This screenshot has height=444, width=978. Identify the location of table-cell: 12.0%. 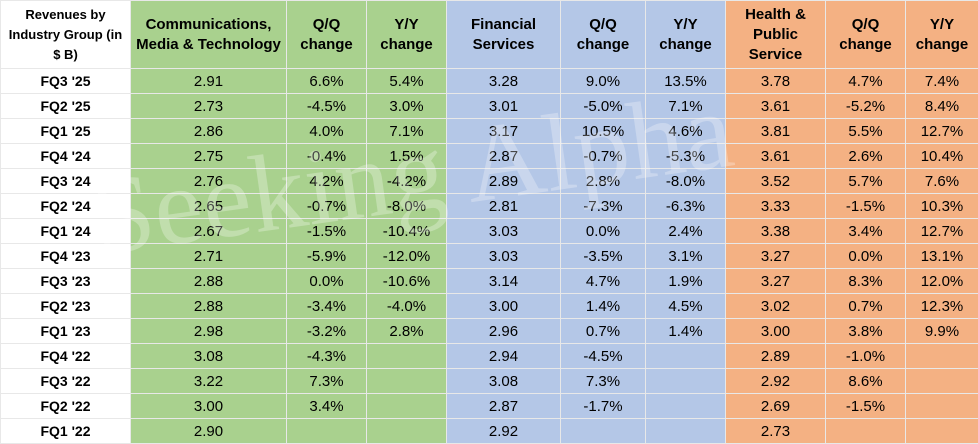
(942, 281).